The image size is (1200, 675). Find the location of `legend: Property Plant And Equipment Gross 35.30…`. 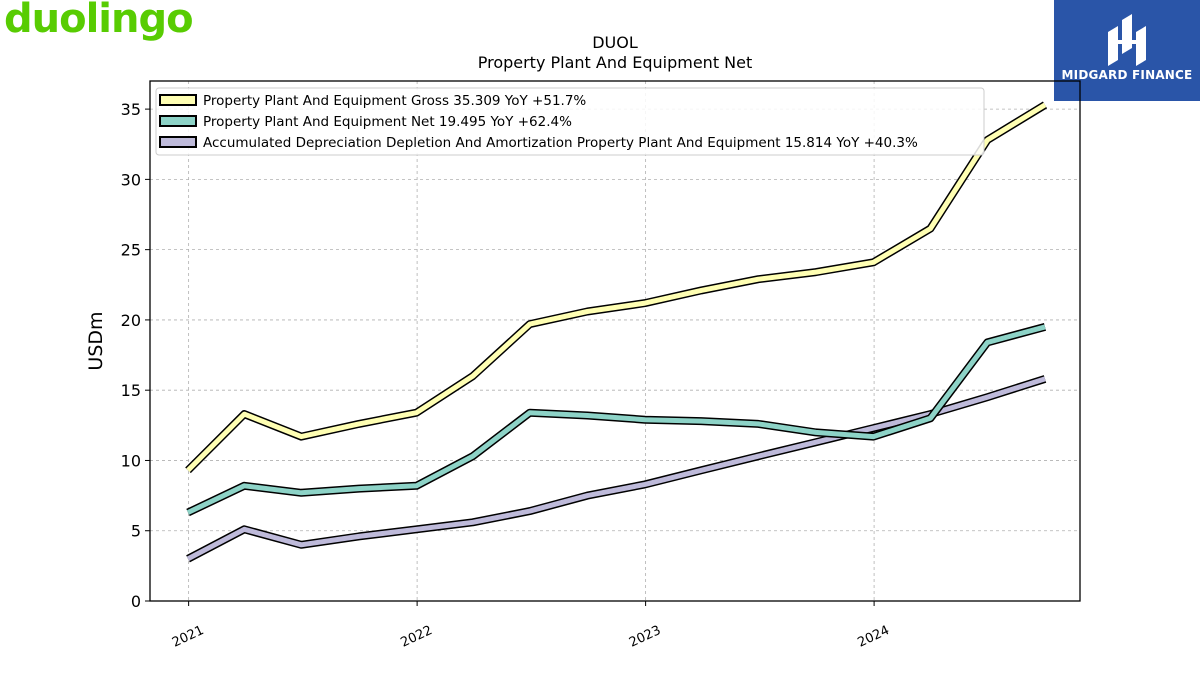

legend: Property Plant And Equipment Gross 35.30… is located at coordinates (570, 121).